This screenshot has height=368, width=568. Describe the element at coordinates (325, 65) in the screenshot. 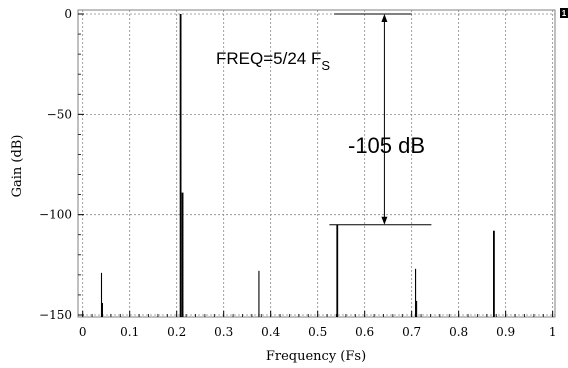

I see `freq-annotation-subscript: S` at that location.